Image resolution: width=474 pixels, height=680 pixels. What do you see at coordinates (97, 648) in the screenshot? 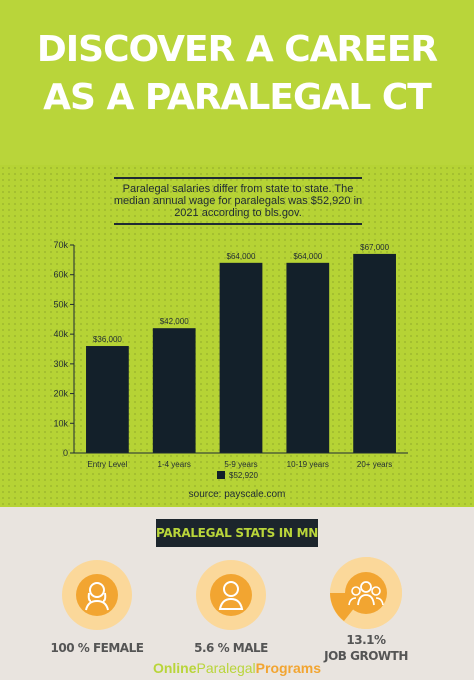
I see `female-stat-label: 100 % FEMALE` at bounding box center [97, 648].